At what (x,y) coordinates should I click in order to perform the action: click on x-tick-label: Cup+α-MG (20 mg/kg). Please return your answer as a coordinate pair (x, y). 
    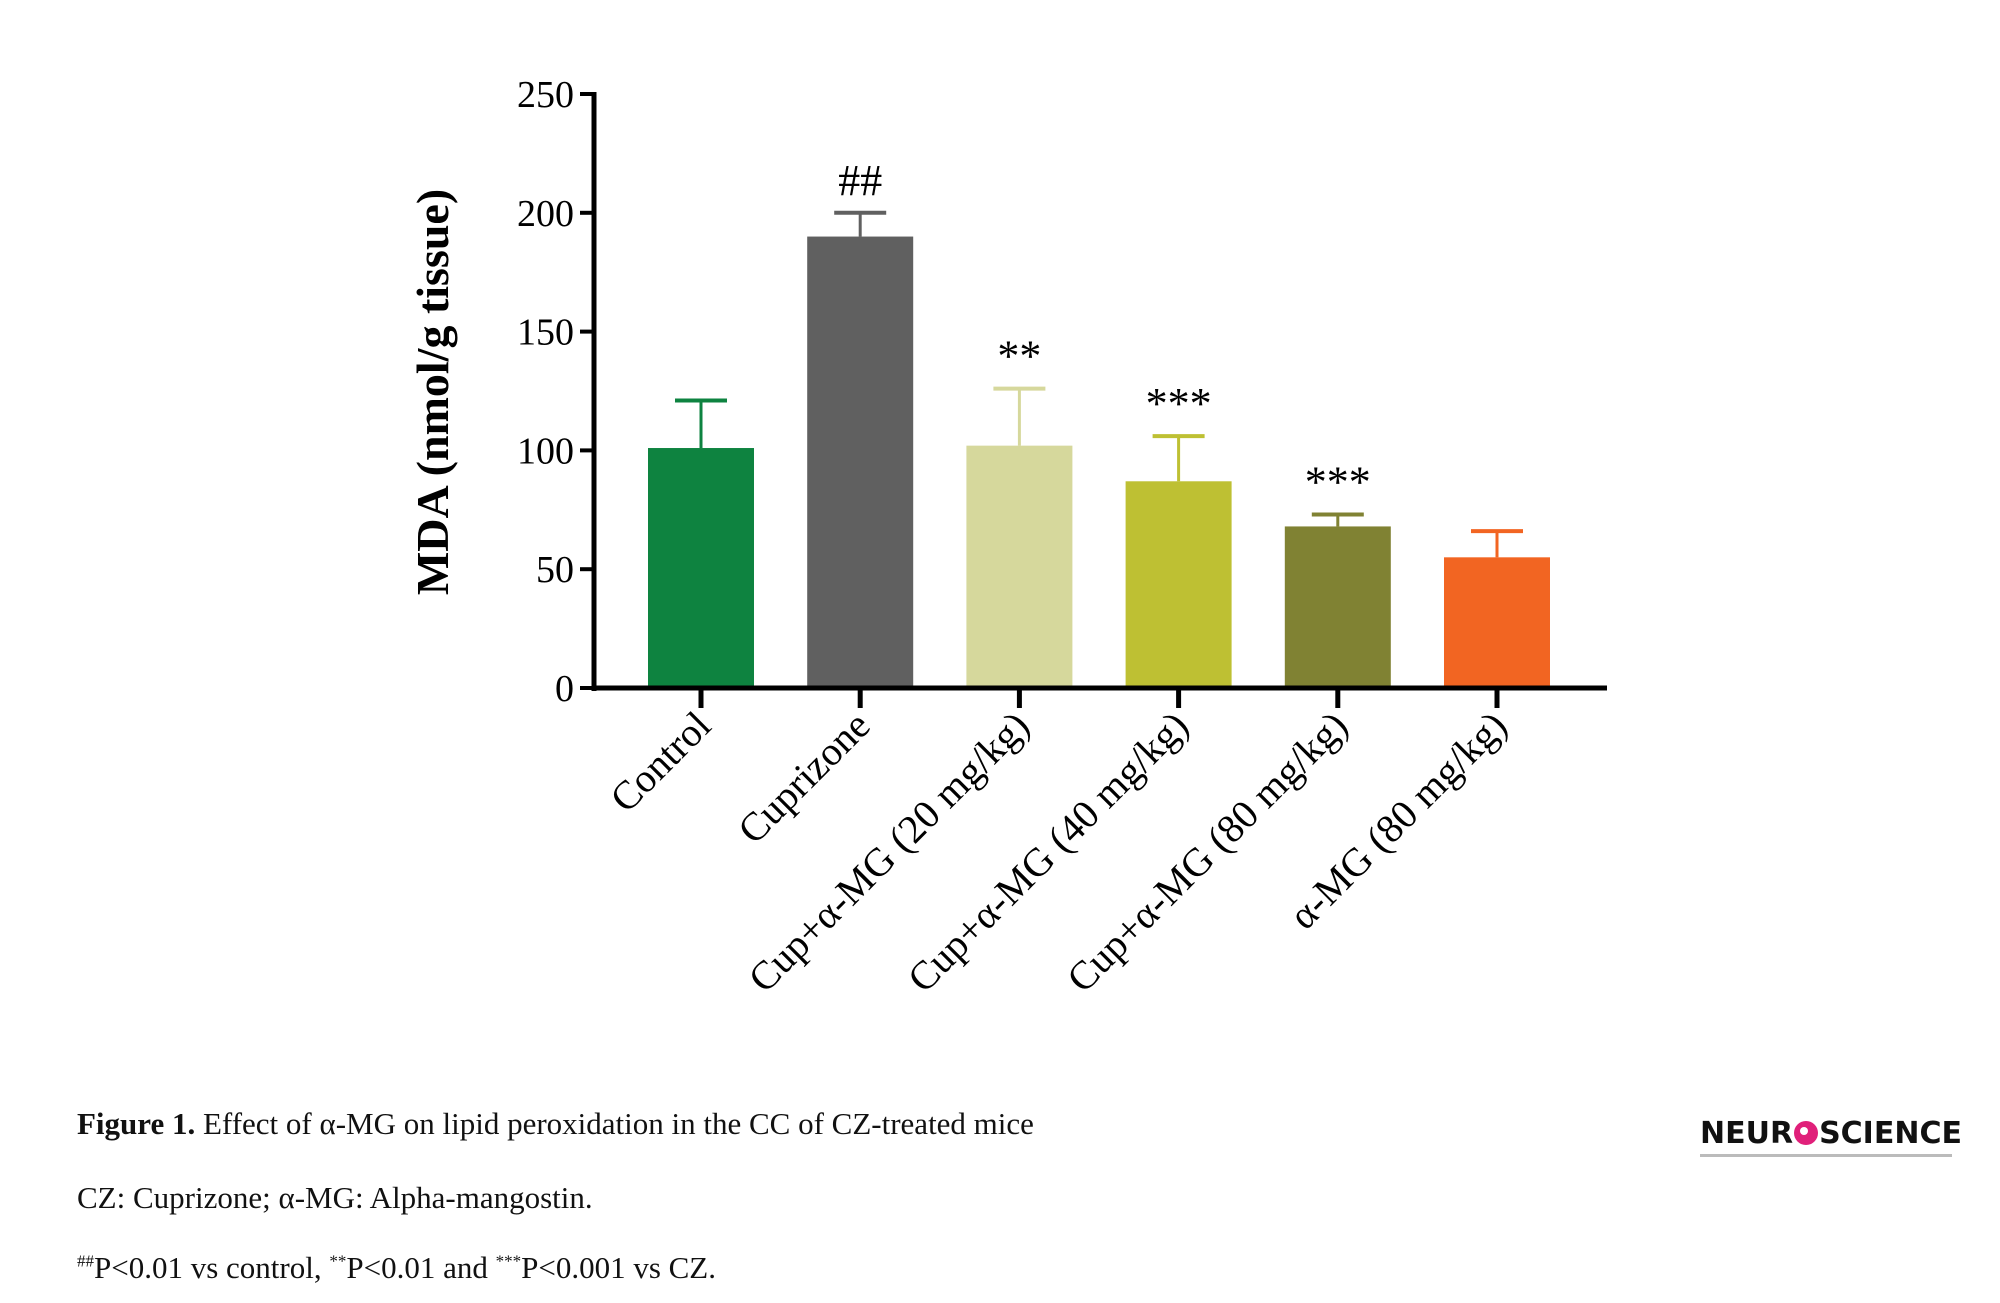
    Looking at the image, I should click on (888, 852).